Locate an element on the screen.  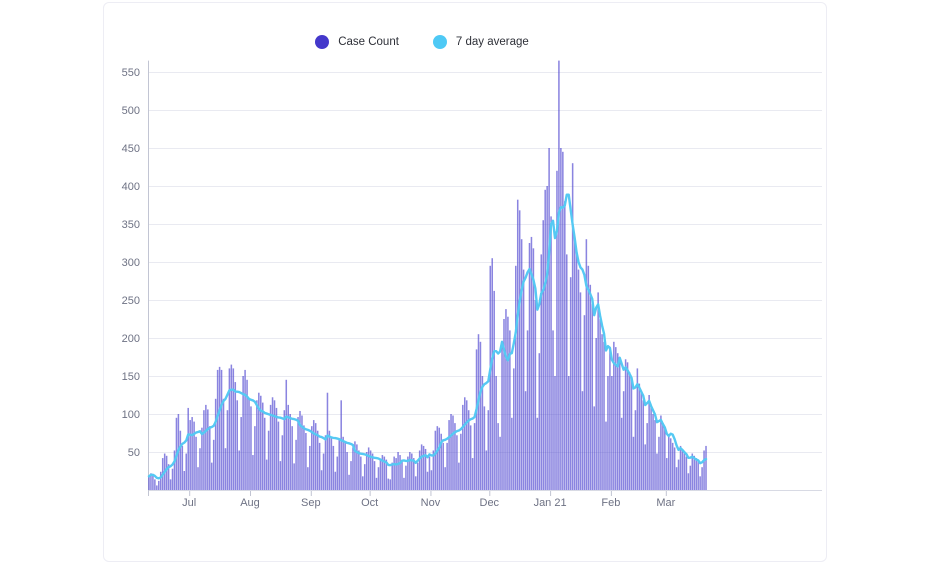
chart-legend: Case Count 7 day average is located at coordinates (466, 42).